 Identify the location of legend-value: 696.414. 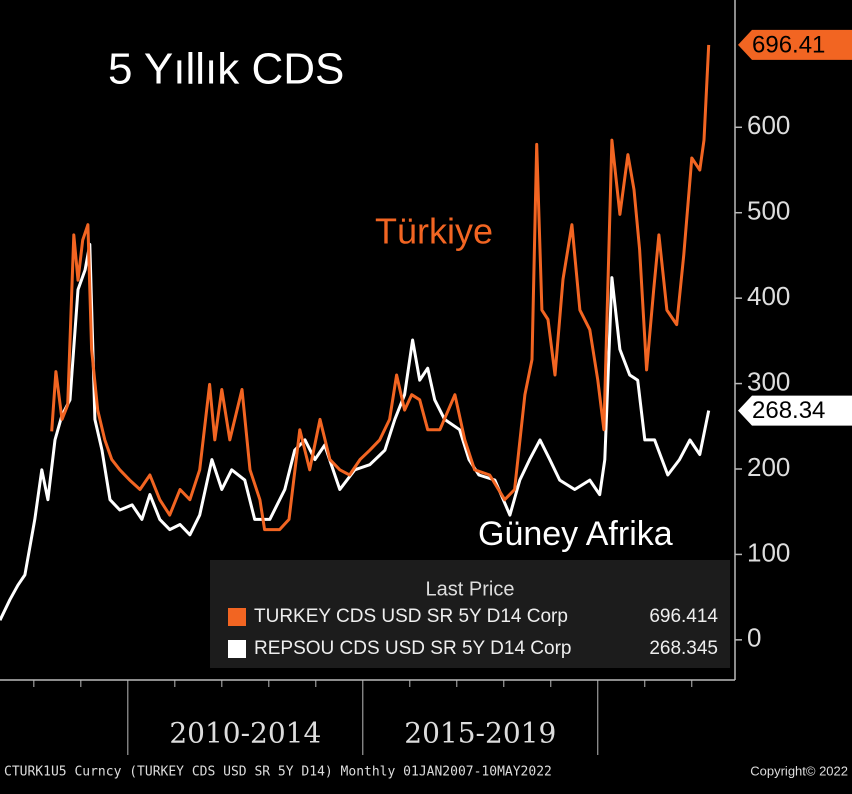
(683, 616).